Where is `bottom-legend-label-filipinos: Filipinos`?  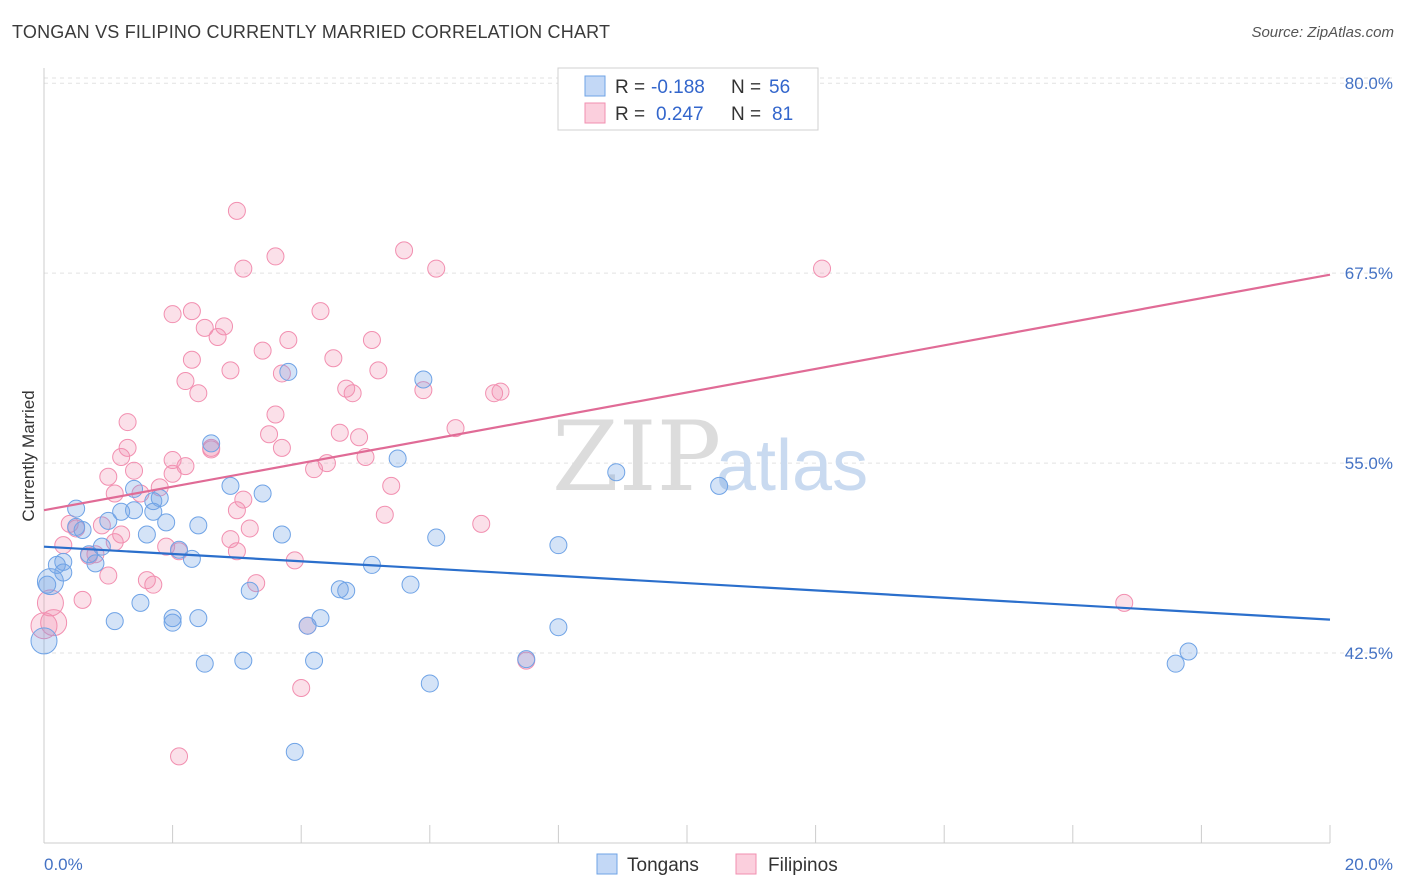
bottom-legend-label-filipinos: Filipinos is located at coordinates (803, 865).